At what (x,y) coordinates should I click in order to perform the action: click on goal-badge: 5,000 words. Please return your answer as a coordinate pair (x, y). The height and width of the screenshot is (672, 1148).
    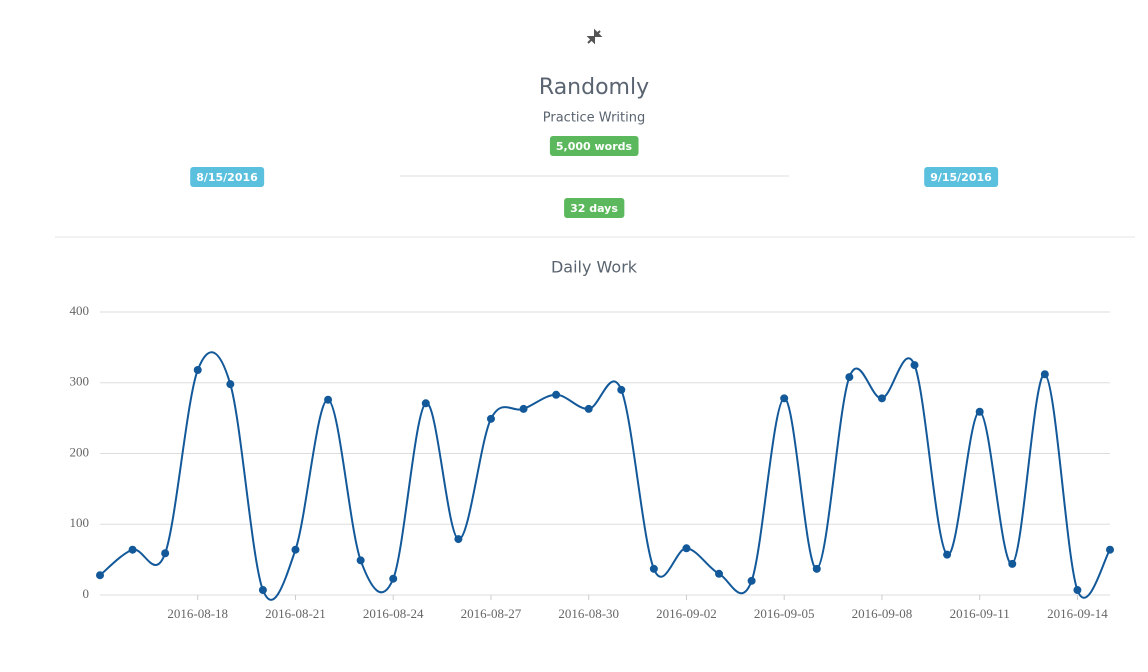
    Looking at the image, I should click on (594, 146).